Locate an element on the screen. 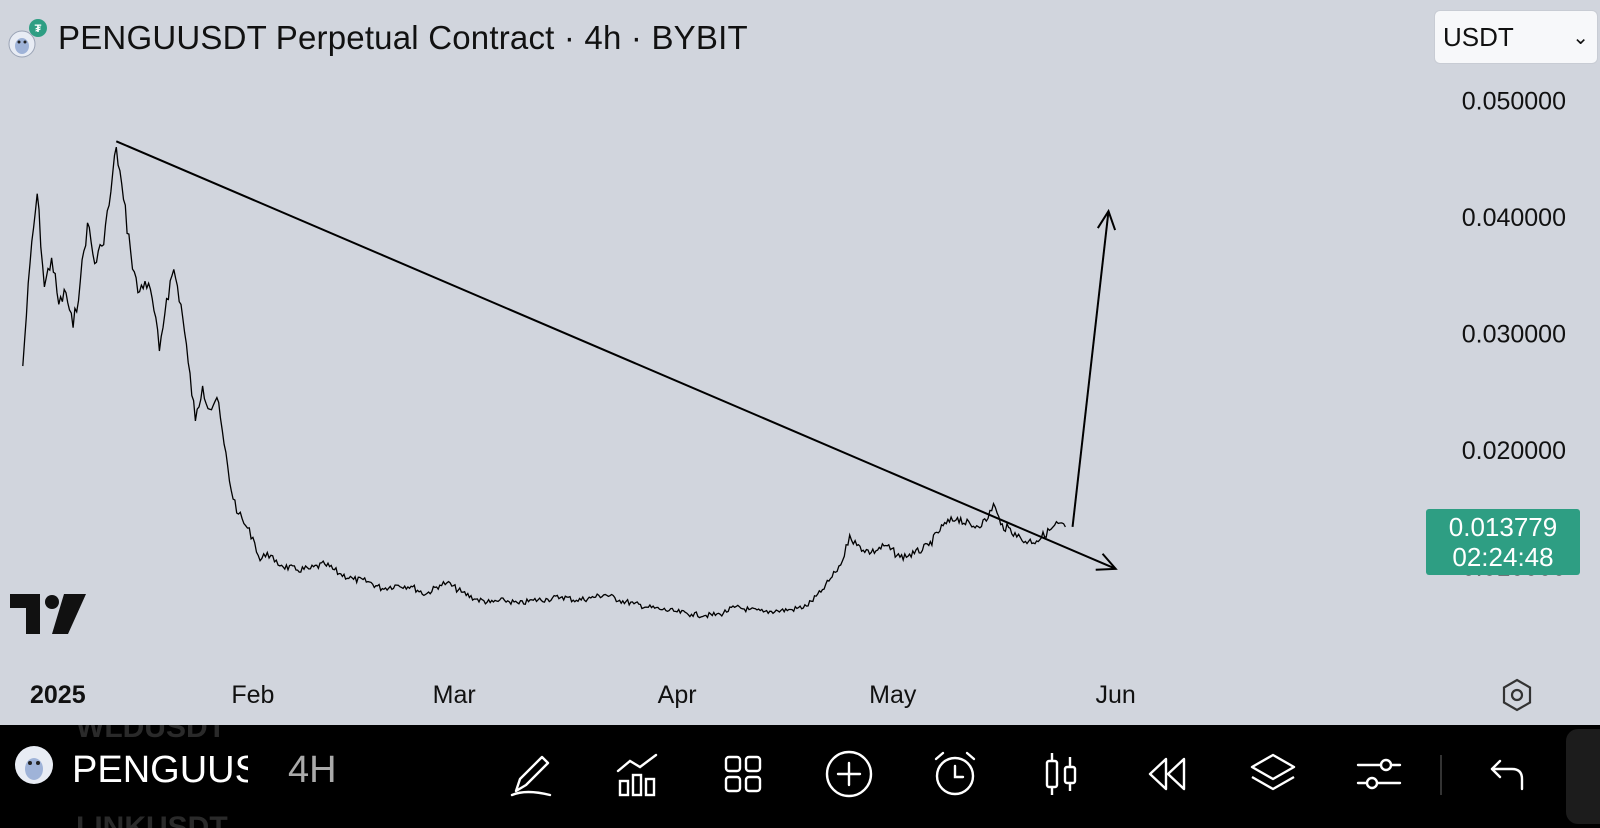 The image size is (1600, 828). breakout-arrow-drawing is located at coordinates (1090, 369).